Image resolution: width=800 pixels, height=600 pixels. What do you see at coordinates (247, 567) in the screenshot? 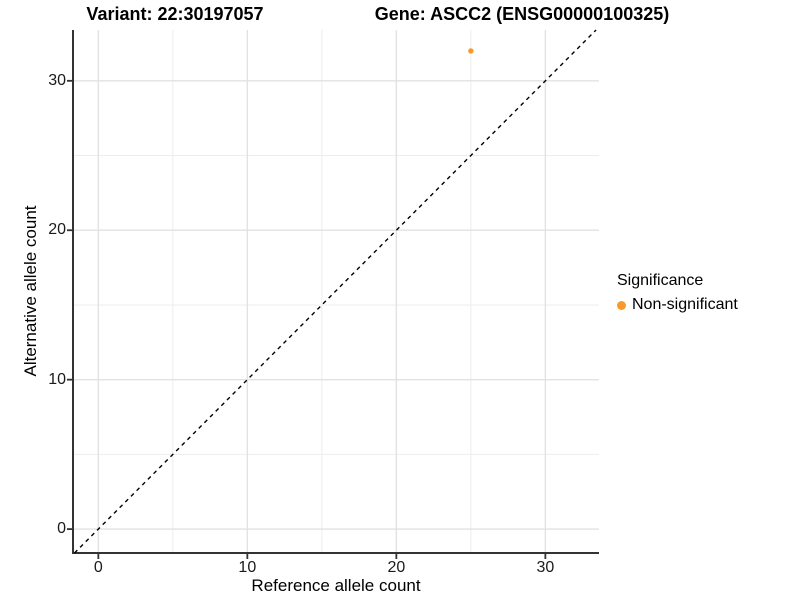
I see `x-tick-label: 10` at bounding box center [247, 567].